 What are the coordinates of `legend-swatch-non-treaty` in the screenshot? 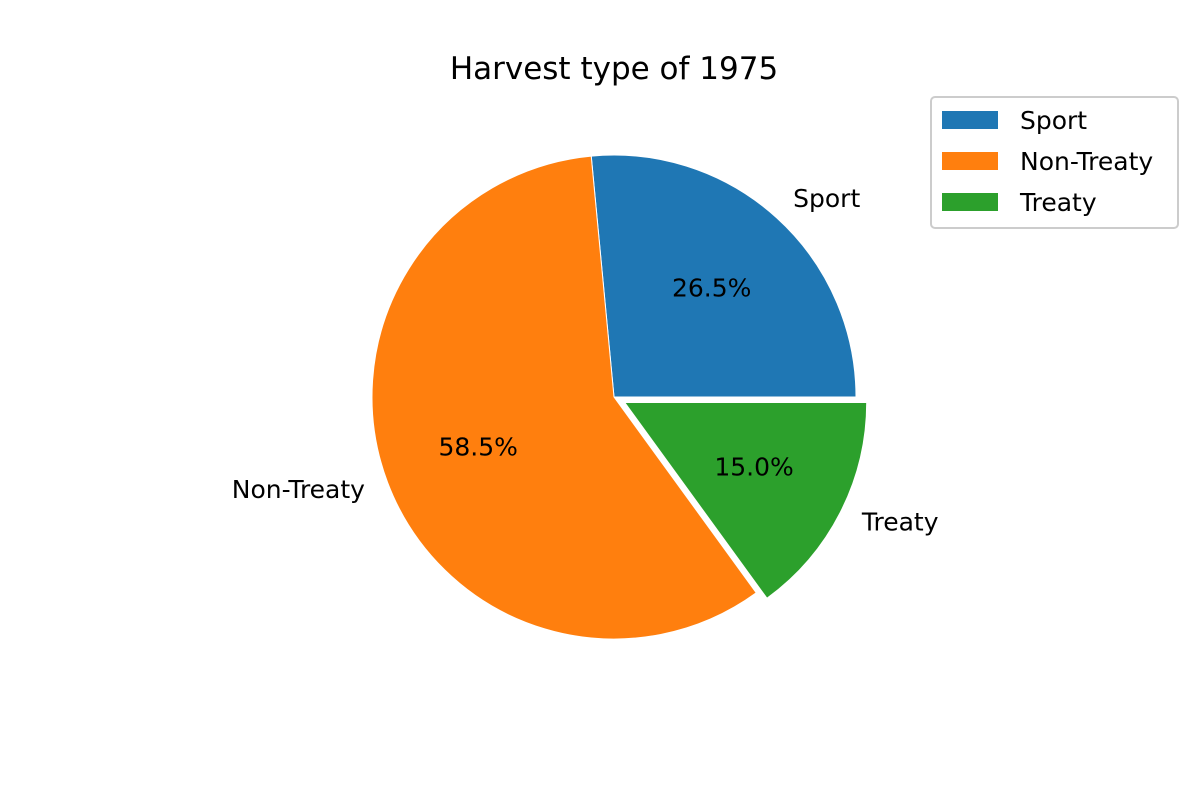 It's located at (970, 161).